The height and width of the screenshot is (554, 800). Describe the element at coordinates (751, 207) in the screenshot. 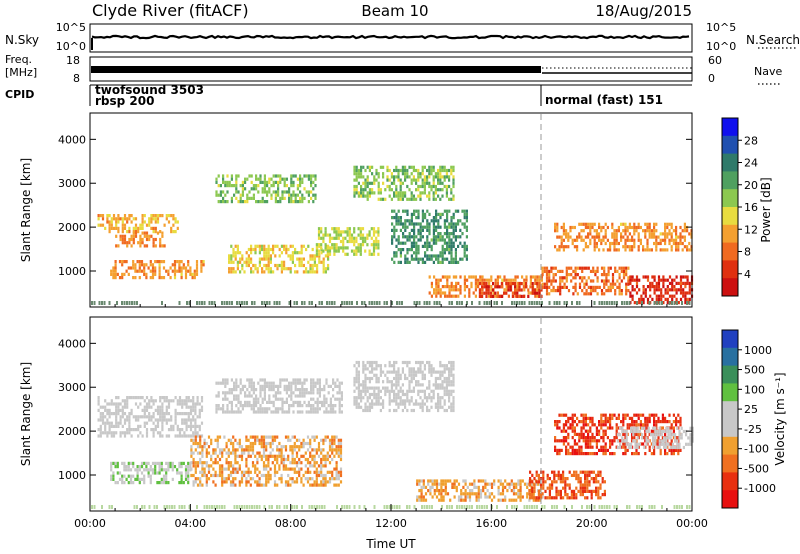

I see `colorbar-tick-label: 16` at that location.